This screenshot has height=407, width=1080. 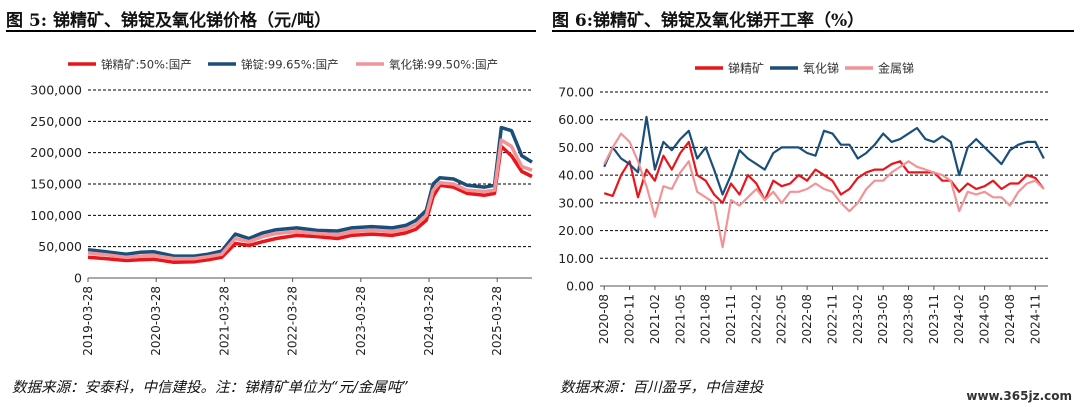 What do you see at coordinates (821, 69) in the screenshot?
I see `legend-label-1: 氧化锑` at bounding box center [821, 69].